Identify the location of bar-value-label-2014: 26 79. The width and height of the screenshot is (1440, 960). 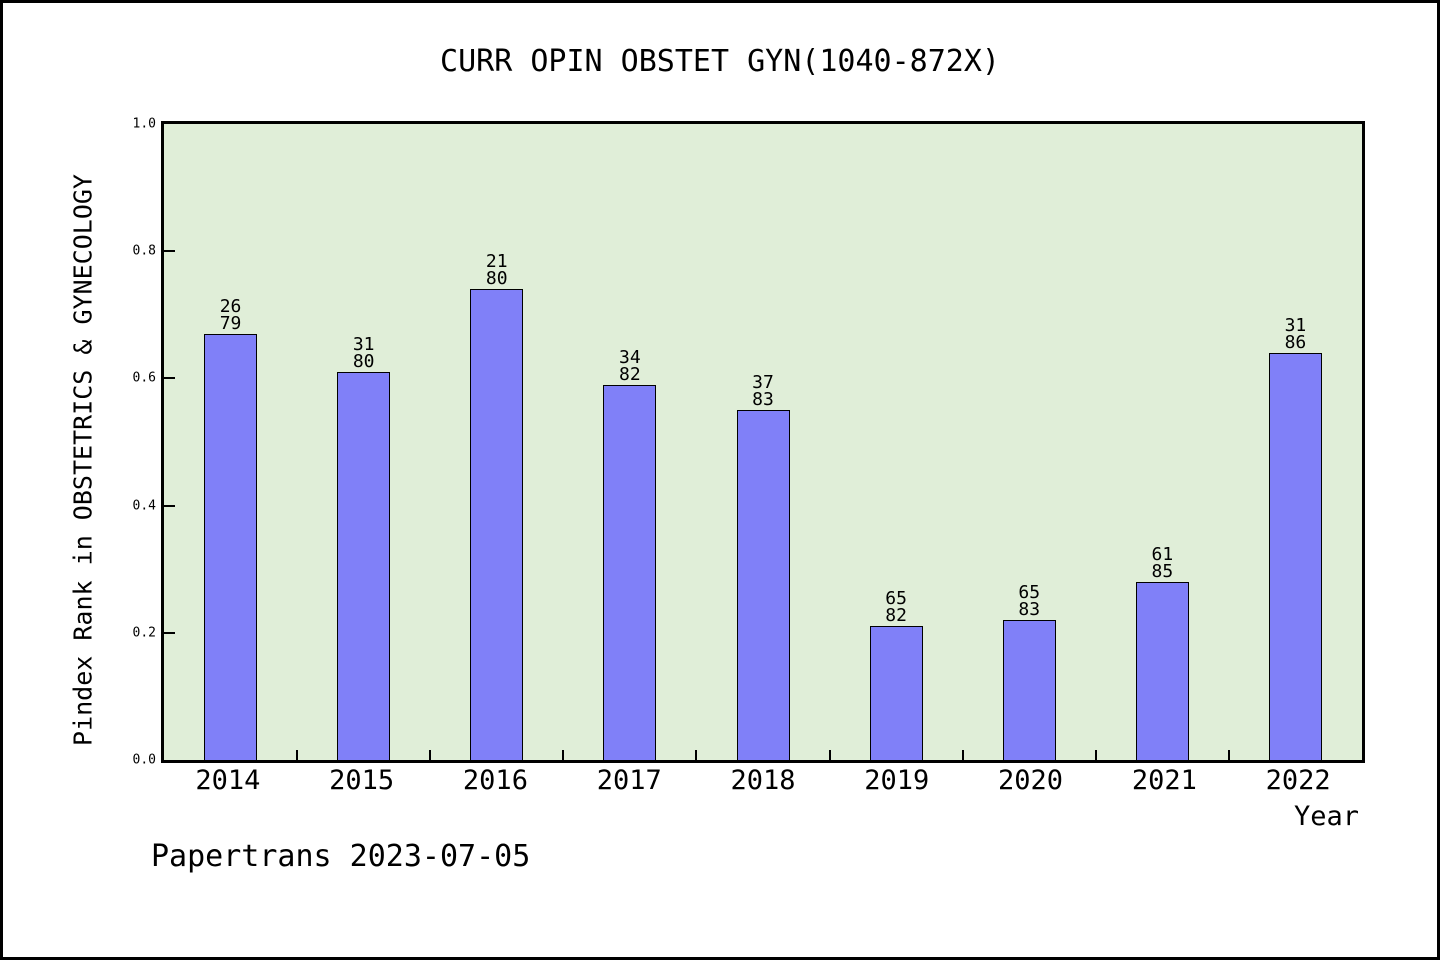
(230, 314).